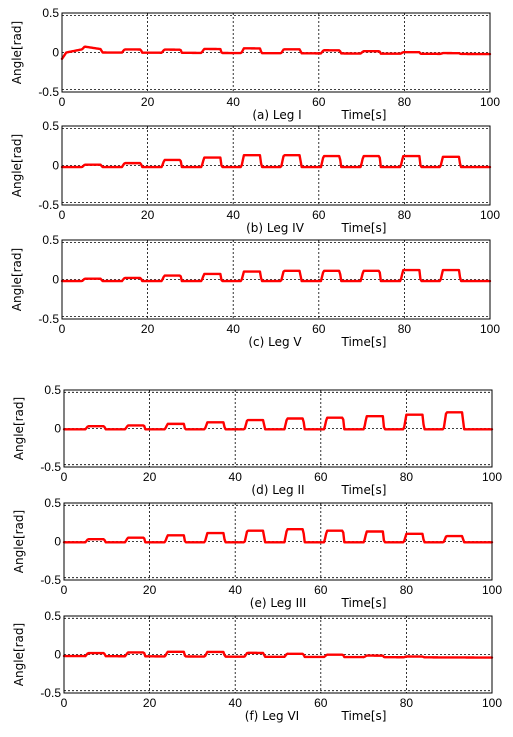  I want to click on panel-caption: (f) Leg VI, so click(272, 716).